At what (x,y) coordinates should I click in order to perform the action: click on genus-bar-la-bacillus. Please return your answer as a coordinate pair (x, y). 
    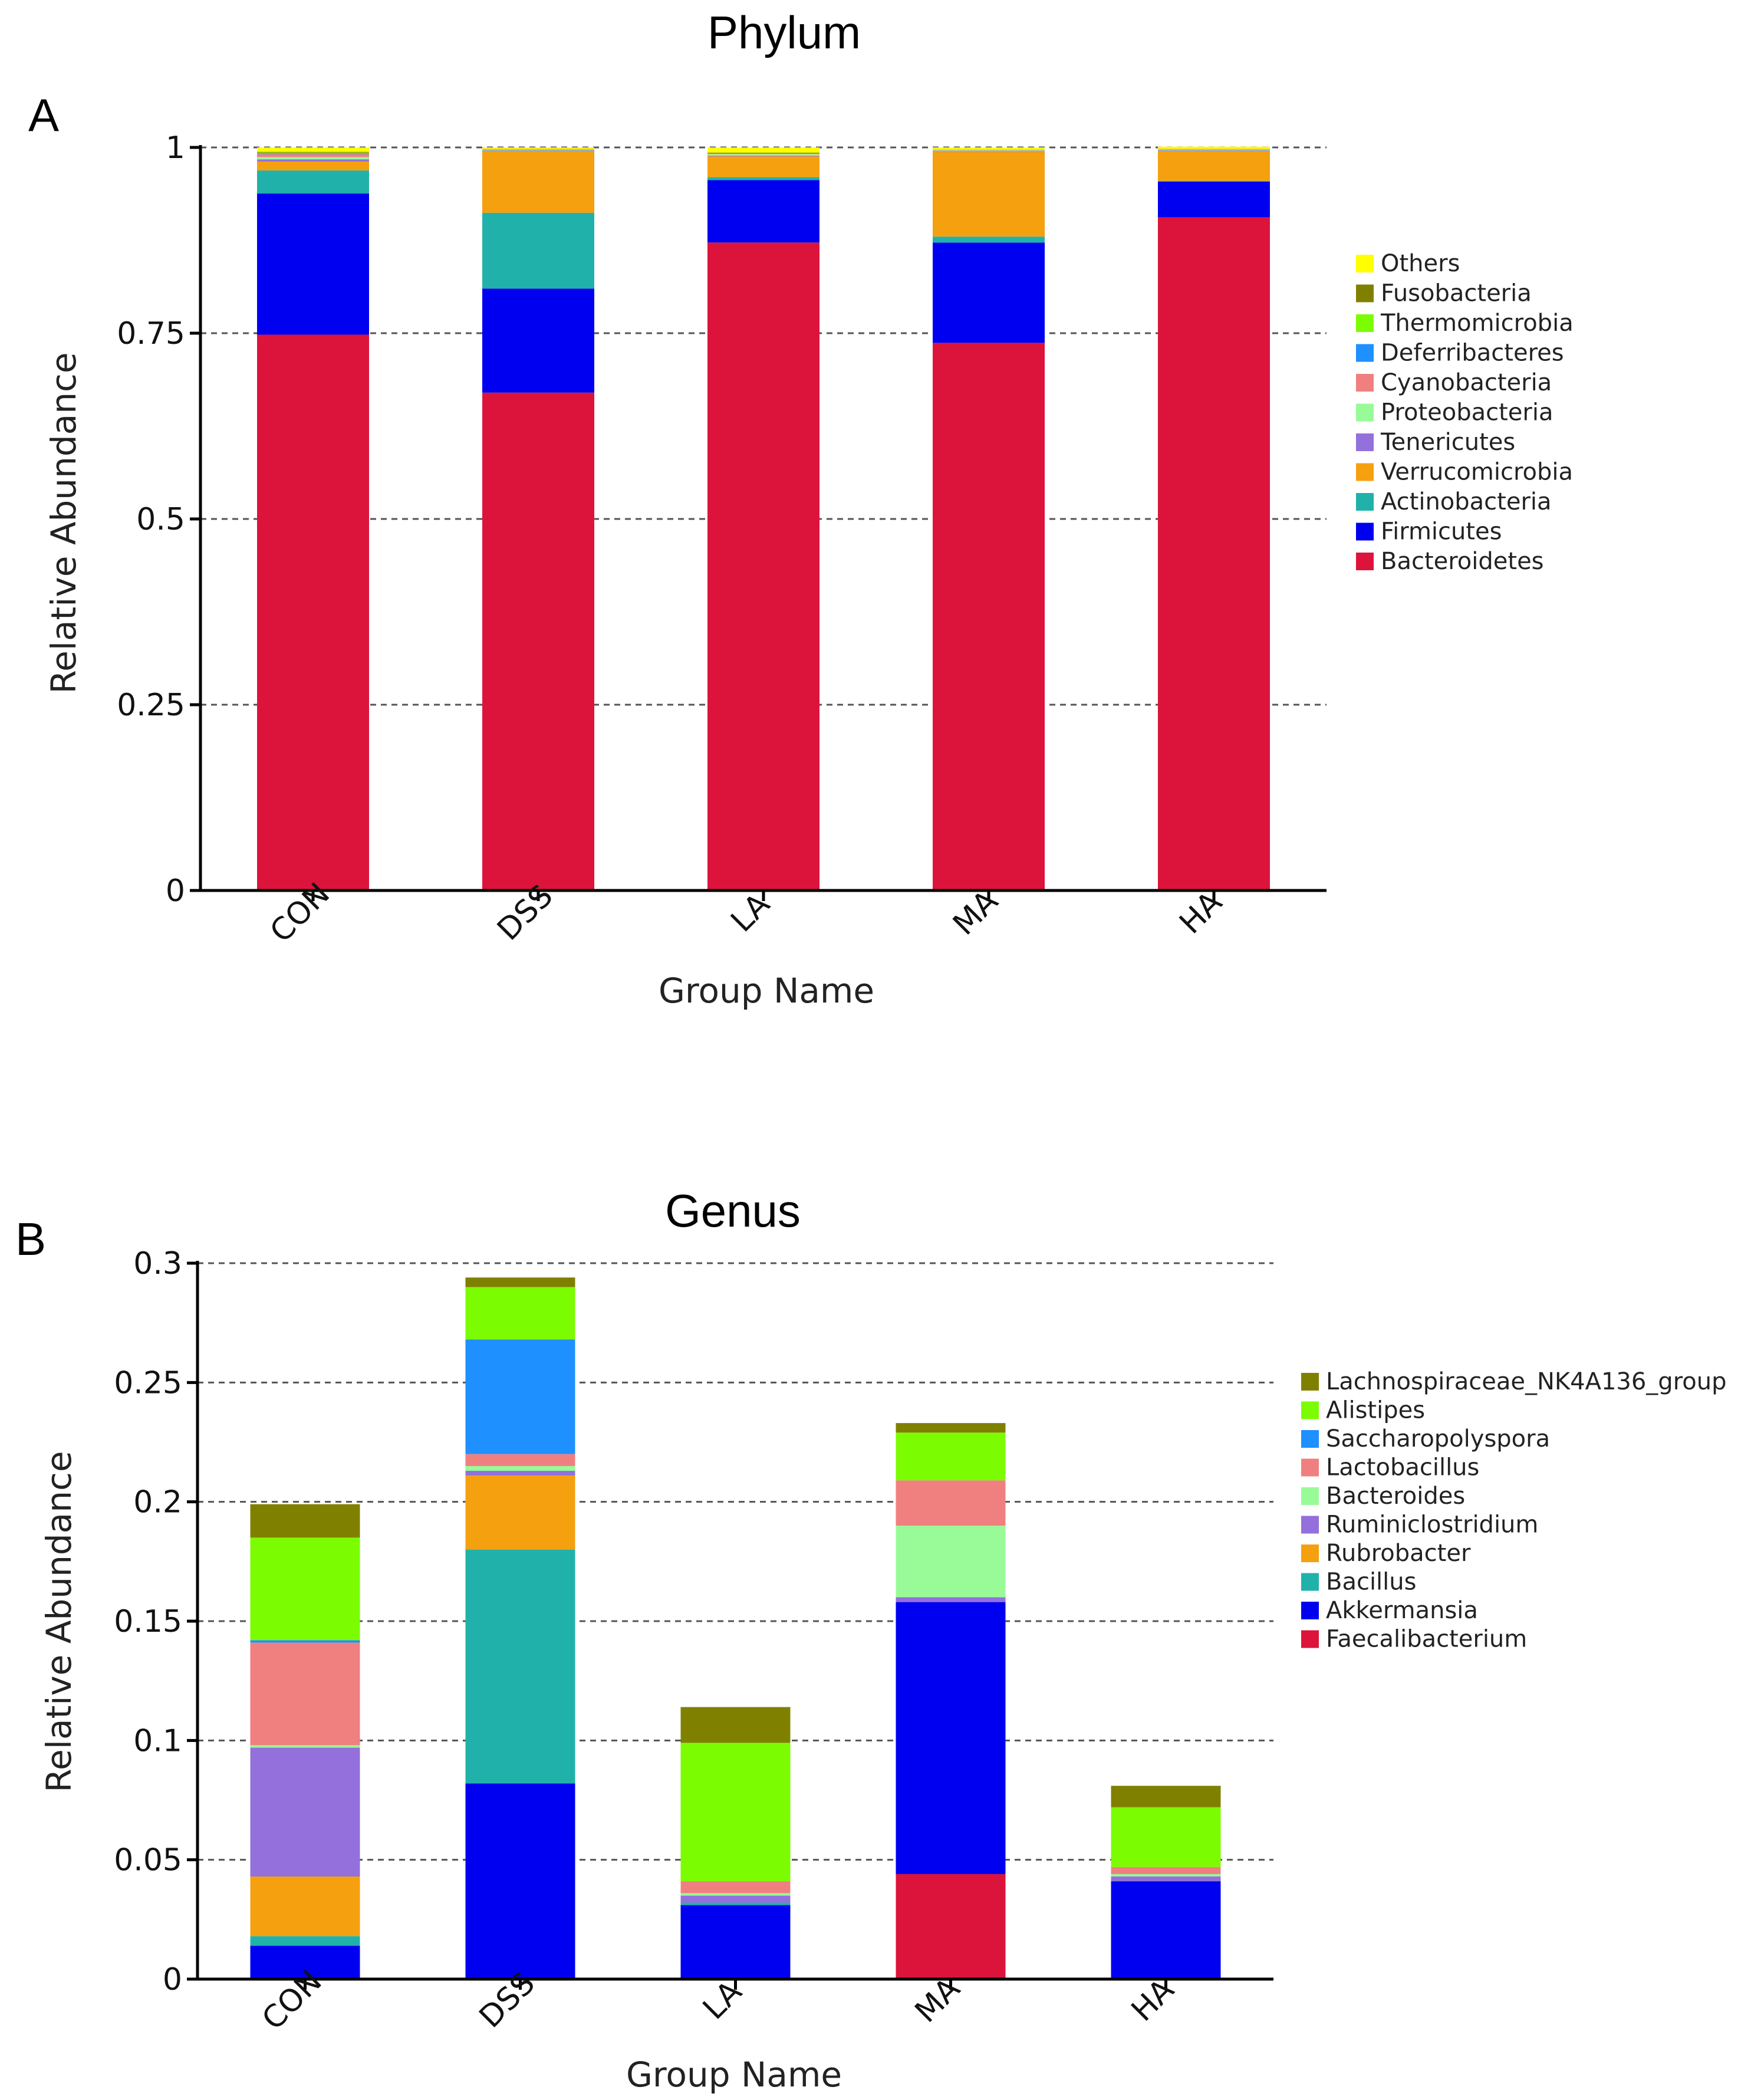
    Looking at the image, I should click on (735, 1903).